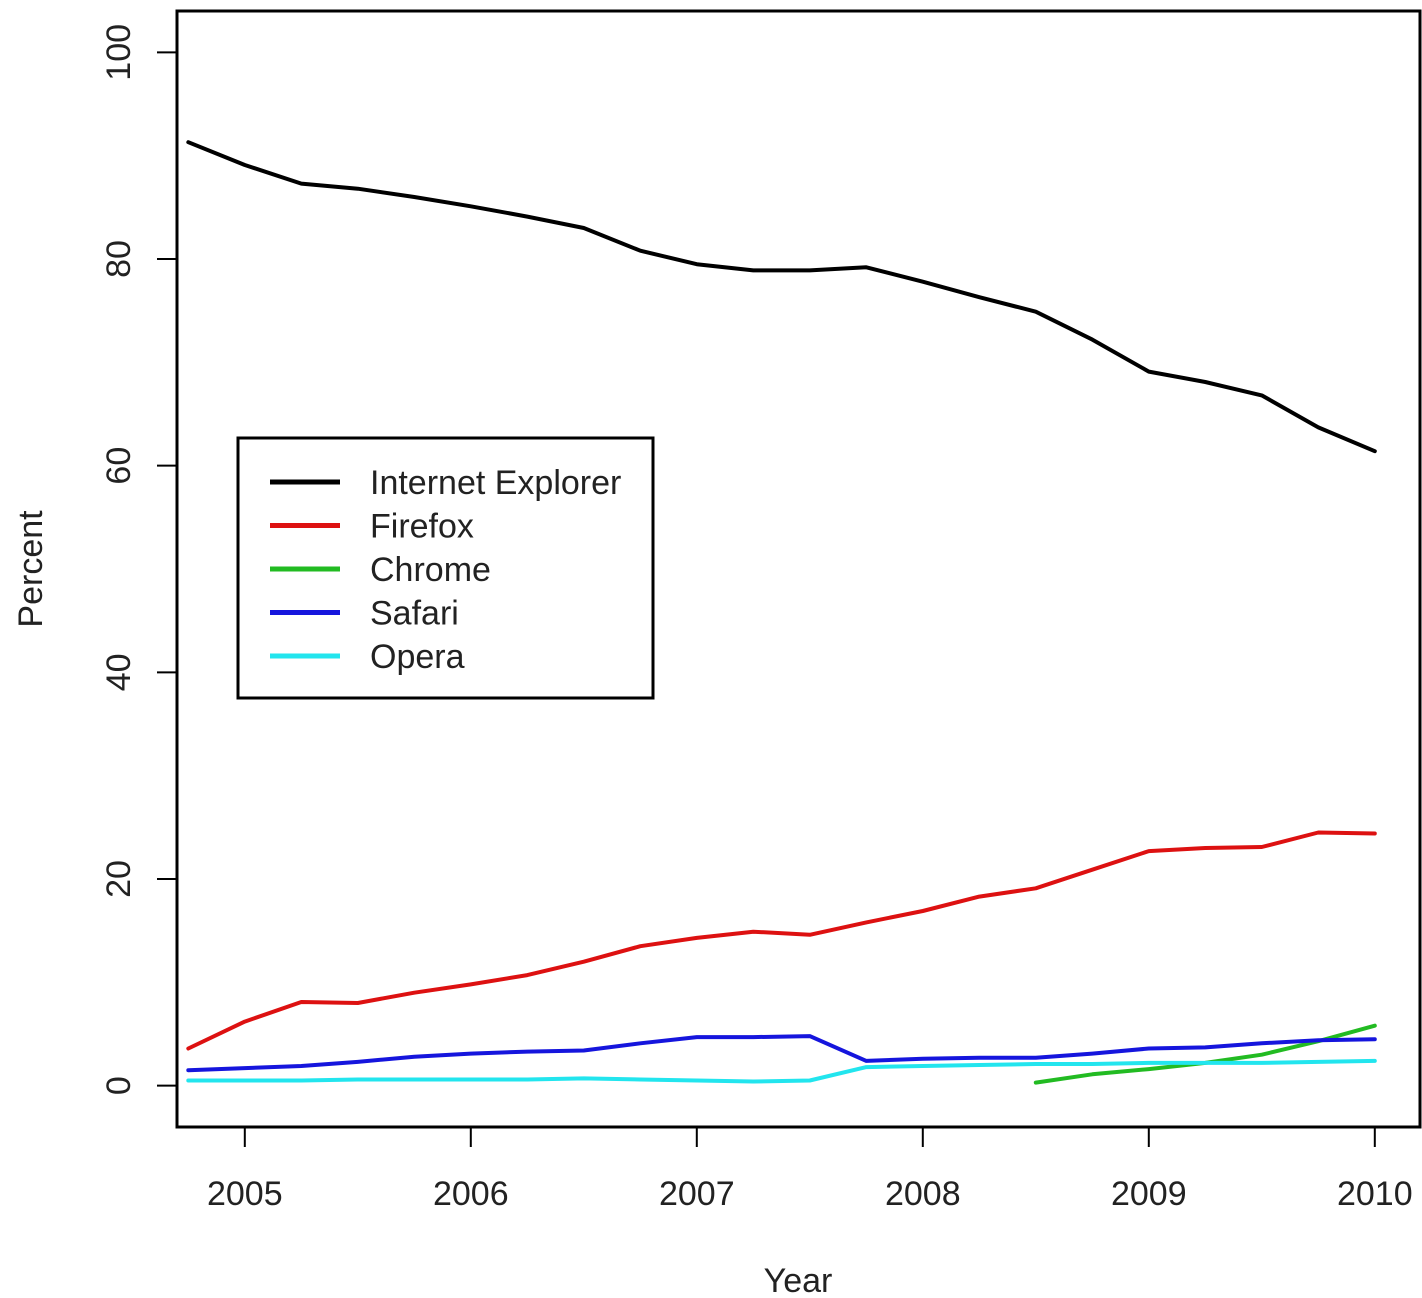 The height and width of the screenshot is (1298, 1422). What do you see at coordinates (119, 466) in the screenshot?
I see `y-tick-label: 60` at bounding box center [119, 466].